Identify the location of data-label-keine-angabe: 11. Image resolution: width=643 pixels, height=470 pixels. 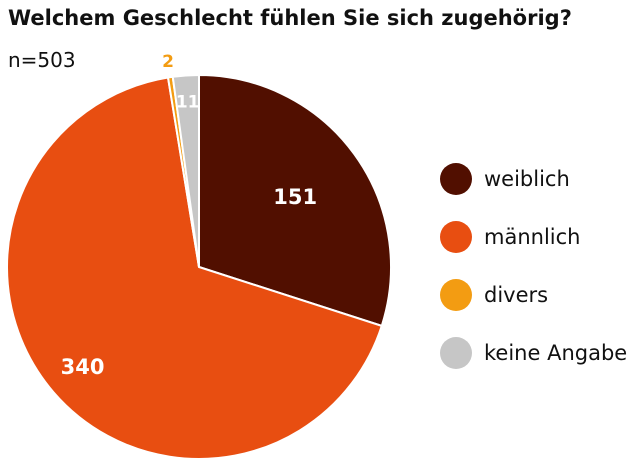
(188, 102).